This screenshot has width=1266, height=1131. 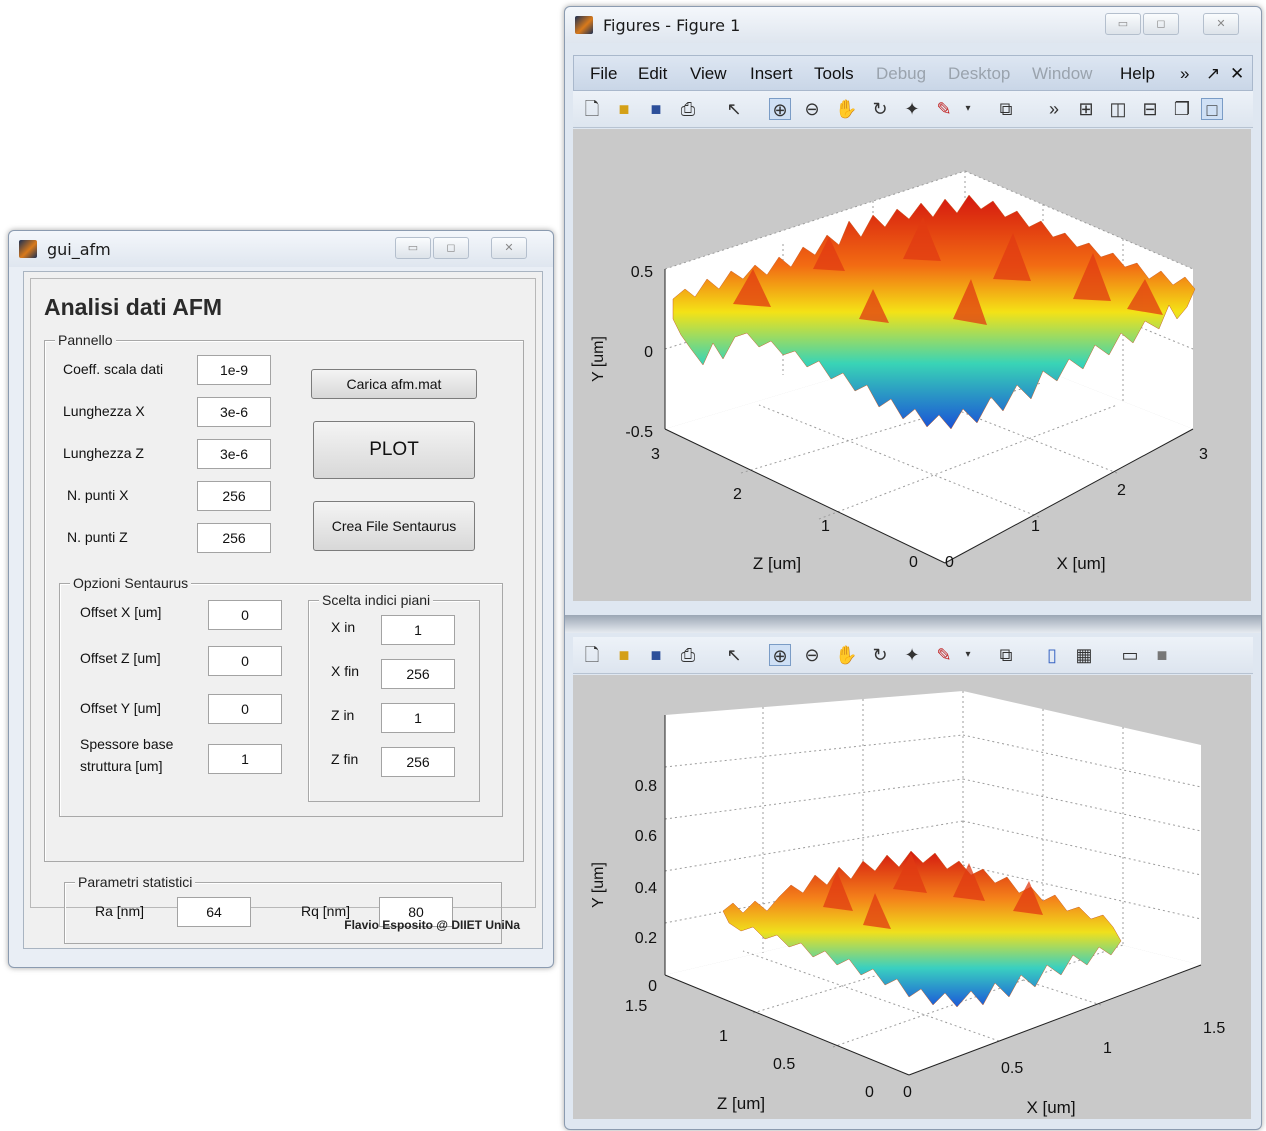 What do you see at coordinates (1053, 109) in the screenshot?
I see `toolbar-overflow-icon: »` at bounding box center [1053, 109].